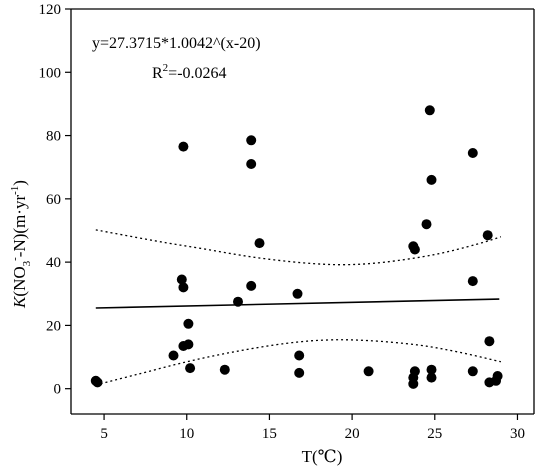  I want to click on y-tick-label: 60, so click(53, 200).